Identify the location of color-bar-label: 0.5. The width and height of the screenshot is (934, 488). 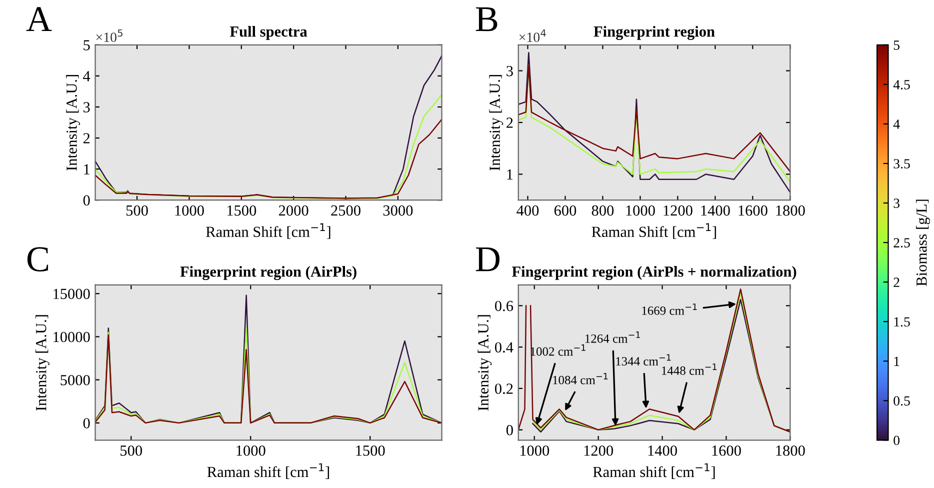
(902, 401).